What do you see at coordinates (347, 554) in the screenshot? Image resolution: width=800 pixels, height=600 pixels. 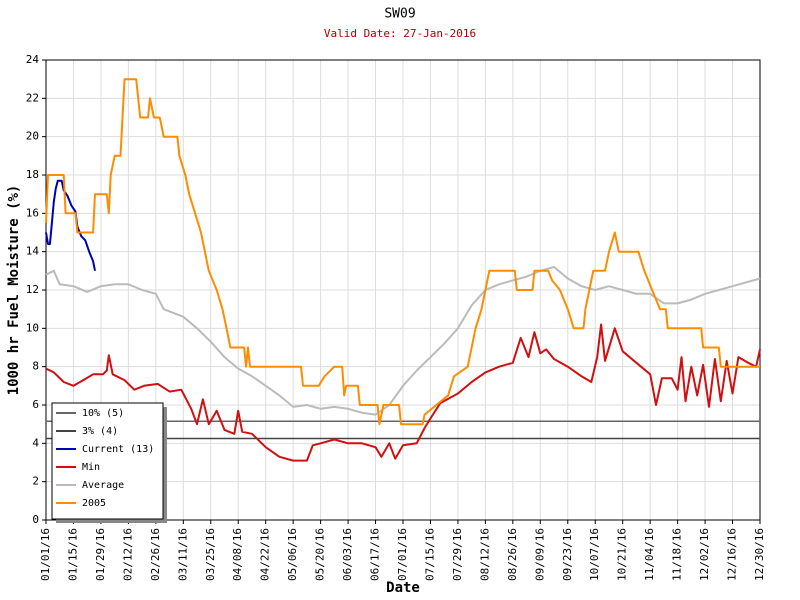 I see `x-tick-label: 06/03/16` at bounding box center [347, 554].